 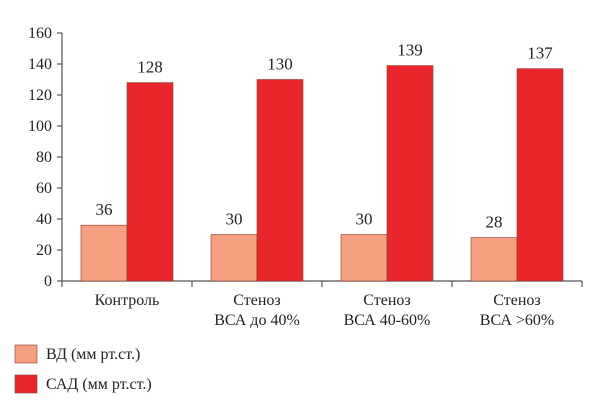 I want to click on y-tick-label: 100, so click(x=40, y=126).